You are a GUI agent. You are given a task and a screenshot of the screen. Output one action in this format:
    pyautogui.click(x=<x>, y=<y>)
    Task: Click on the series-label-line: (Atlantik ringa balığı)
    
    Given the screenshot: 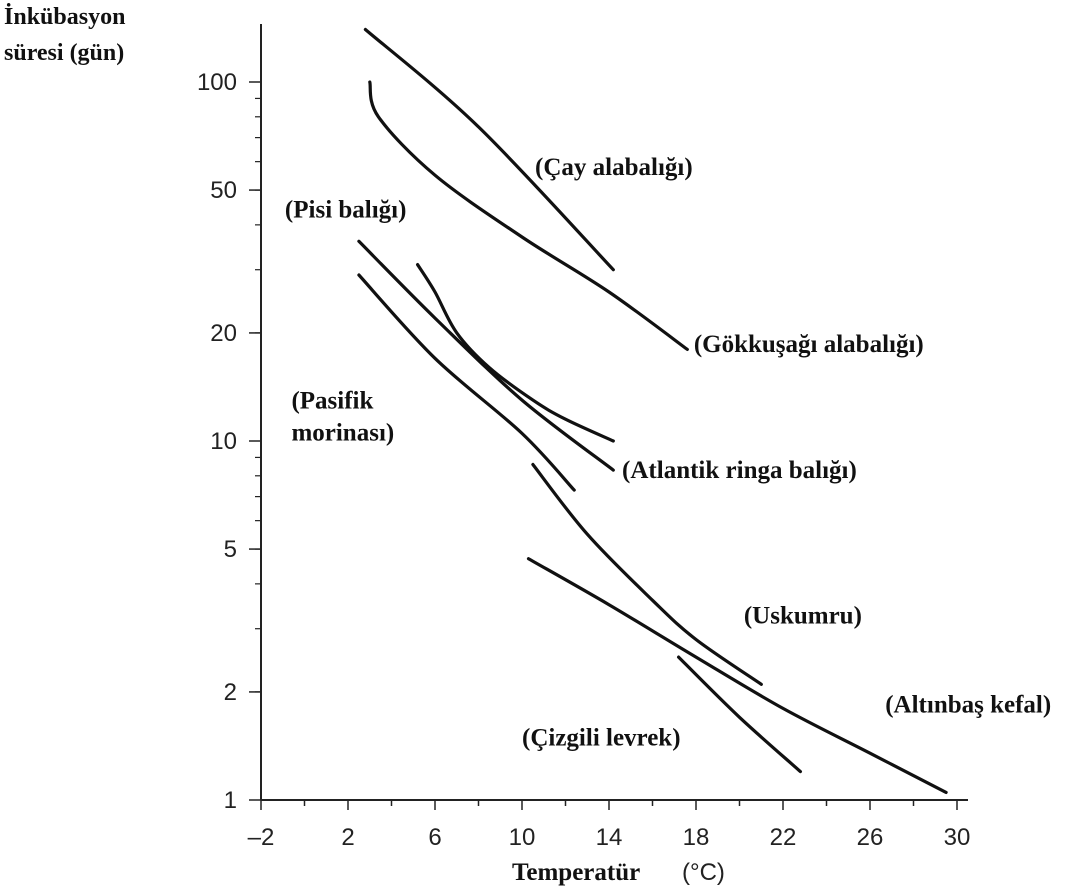 What is the action you would take?
    pyautogui.click(x=739, y=470)
    